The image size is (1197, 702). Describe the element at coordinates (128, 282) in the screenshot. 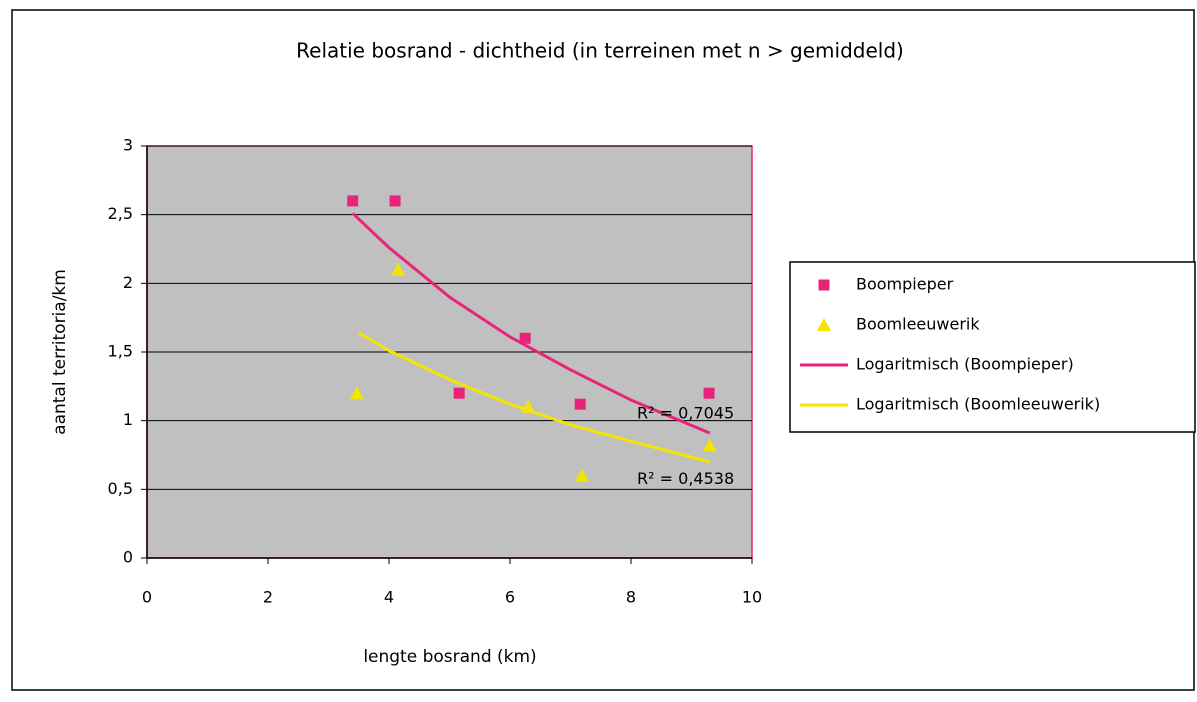

I see `y-tick-label: 2` at that location.